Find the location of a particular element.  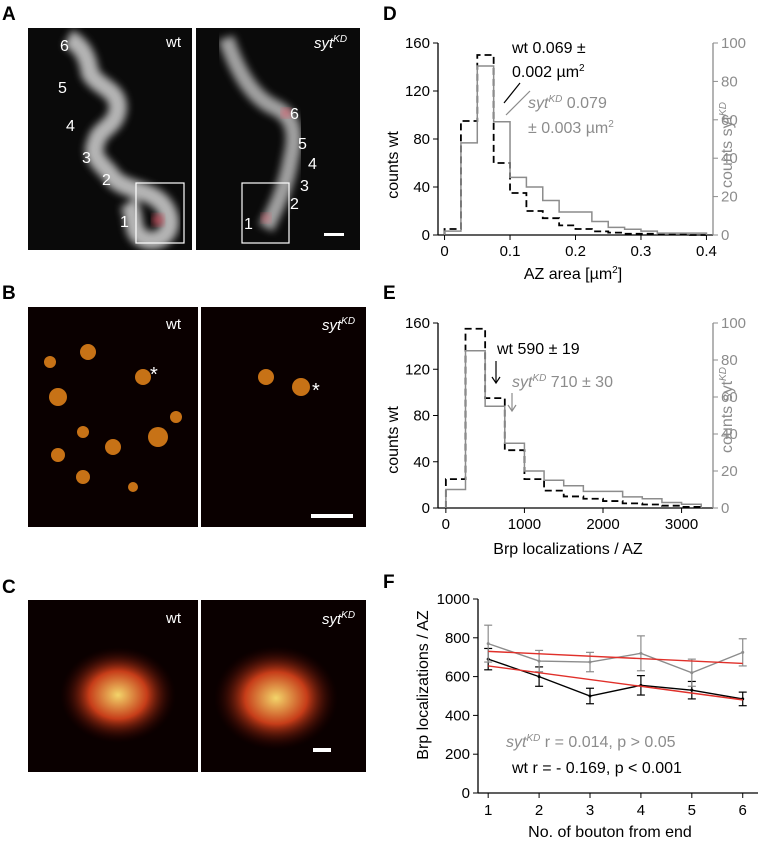

x-tick-label: 4 is located at coordinates (641, 810).